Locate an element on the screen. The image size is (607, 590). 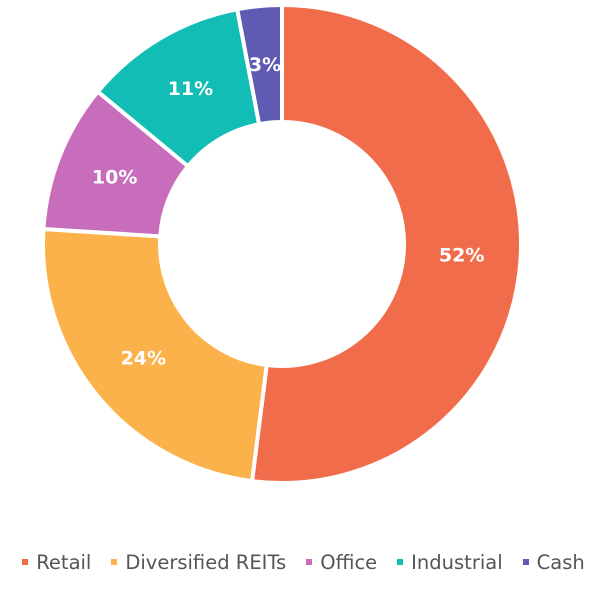
slice-label-diversified-reits: 24% is located at coordinates (143, 359).